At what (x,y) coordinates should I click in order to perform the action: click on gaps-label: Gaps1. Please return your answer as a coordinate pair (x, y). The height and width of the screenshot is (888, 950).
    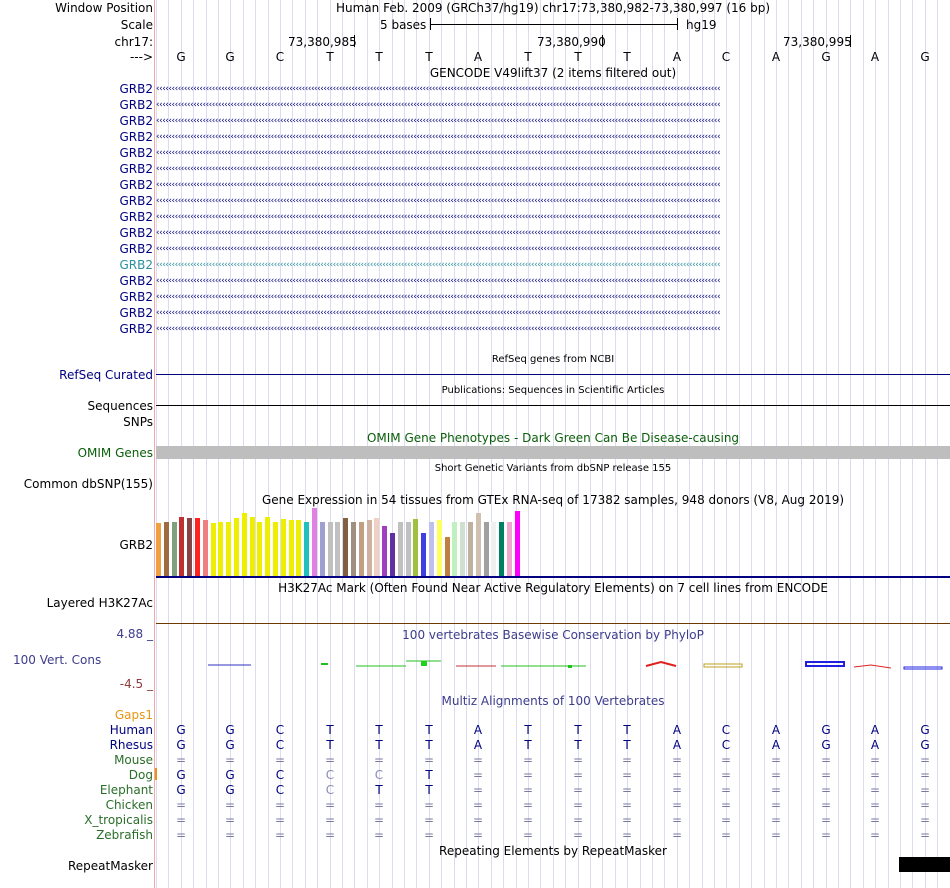
    Looking at the image, I should click on (133, 715).